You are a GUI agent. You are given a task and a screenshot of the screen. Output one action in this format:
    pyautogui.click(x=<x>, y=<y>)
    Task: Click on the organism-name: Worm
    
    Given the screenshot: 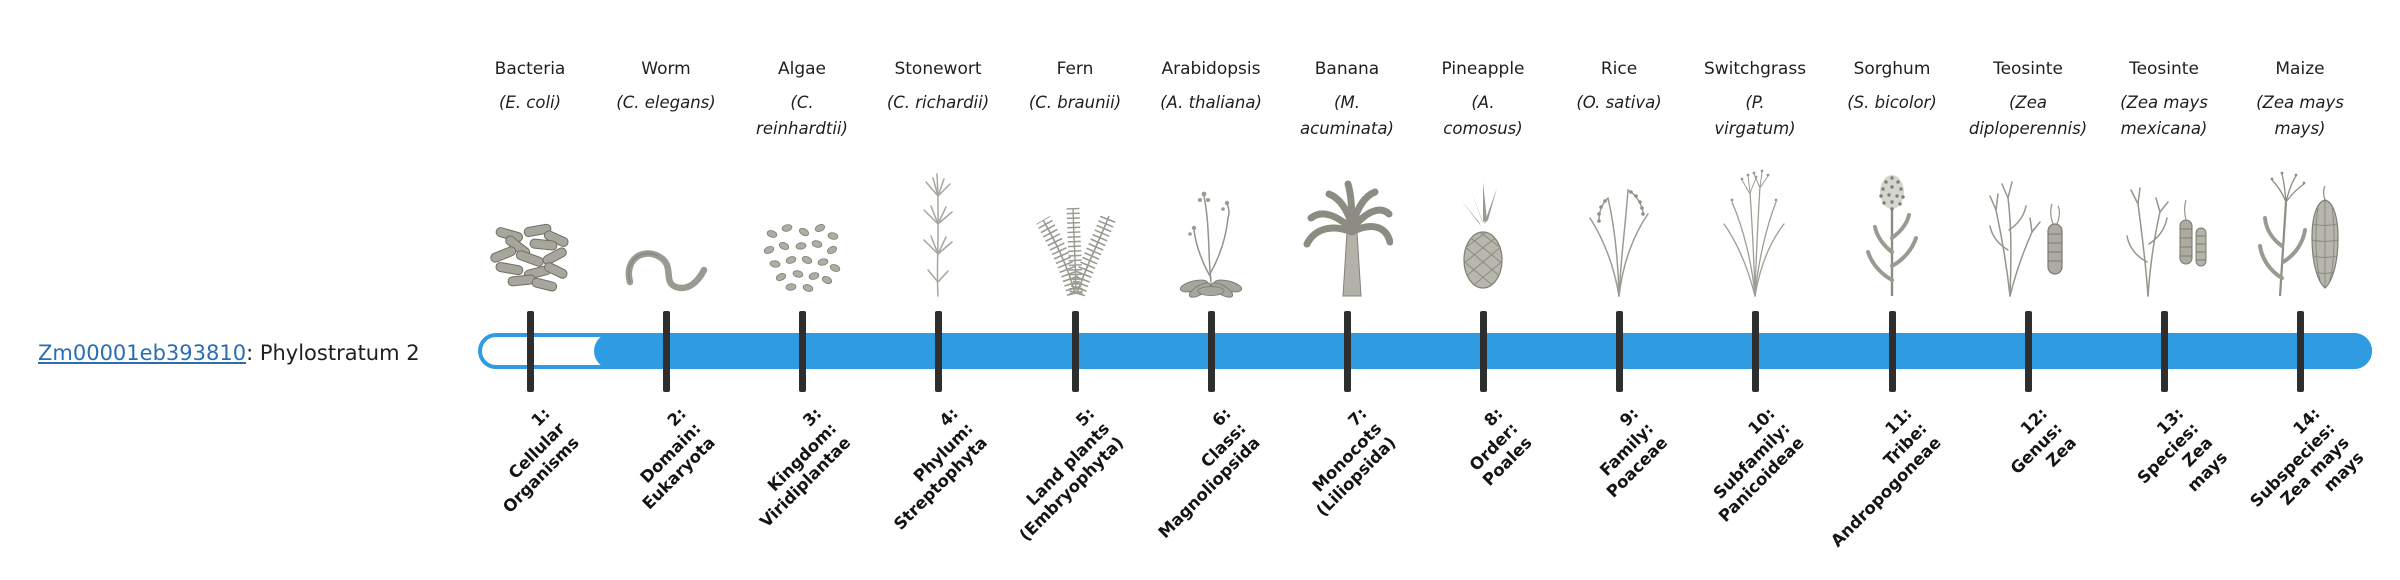 What is the action you would take?
    pyautogui.click(x=666, y=69)
    